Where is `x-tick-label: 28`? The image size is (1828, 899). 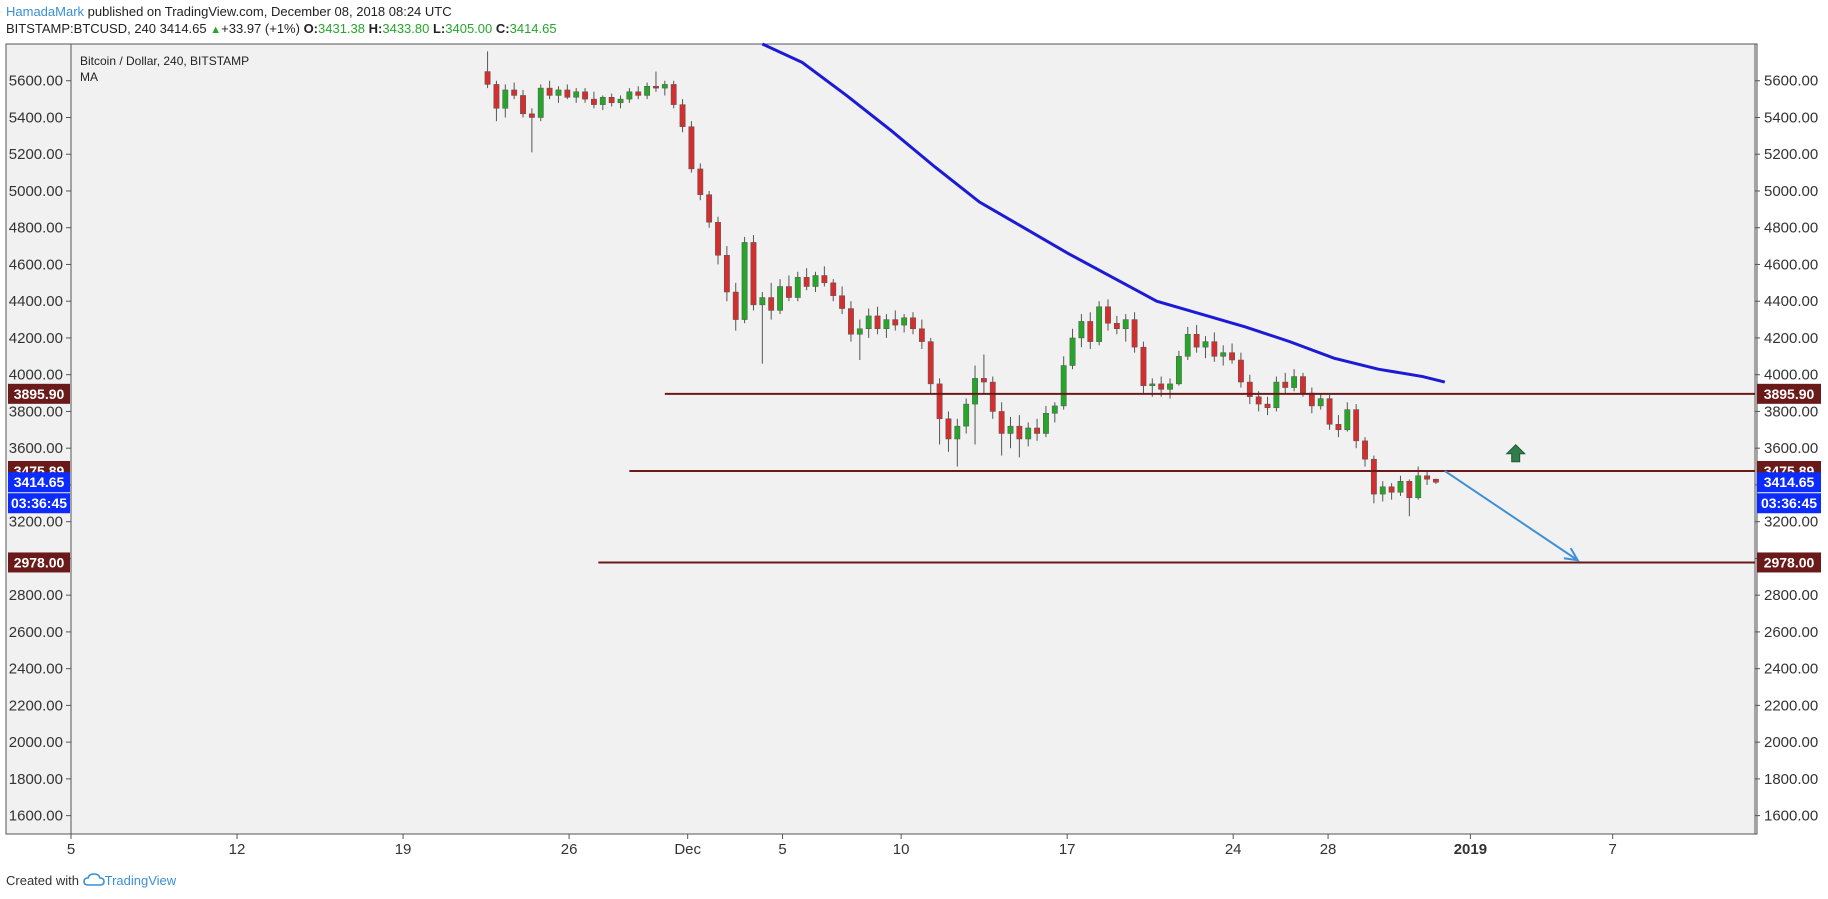 x-tick-label: 28 is located at coordinates (1328, 849).